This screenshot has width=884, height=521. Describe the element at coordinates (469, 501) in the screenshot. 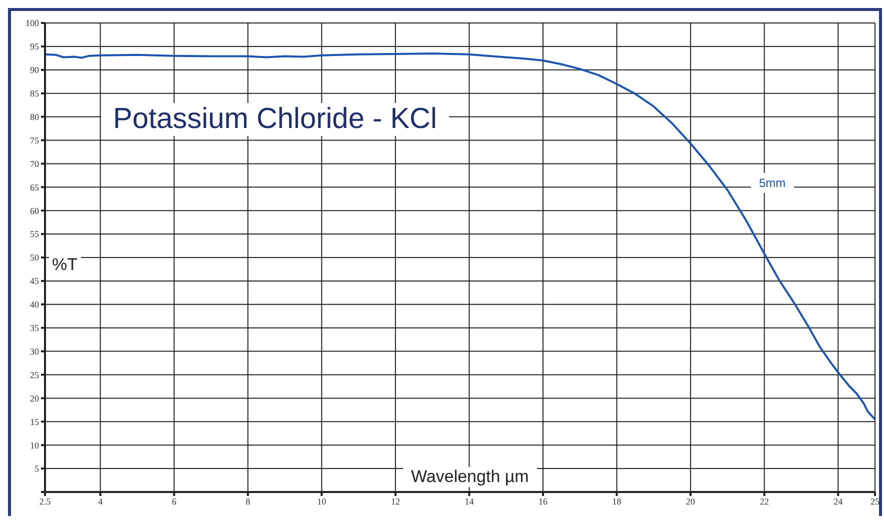

I see `x-tick-label: 14` at that location.